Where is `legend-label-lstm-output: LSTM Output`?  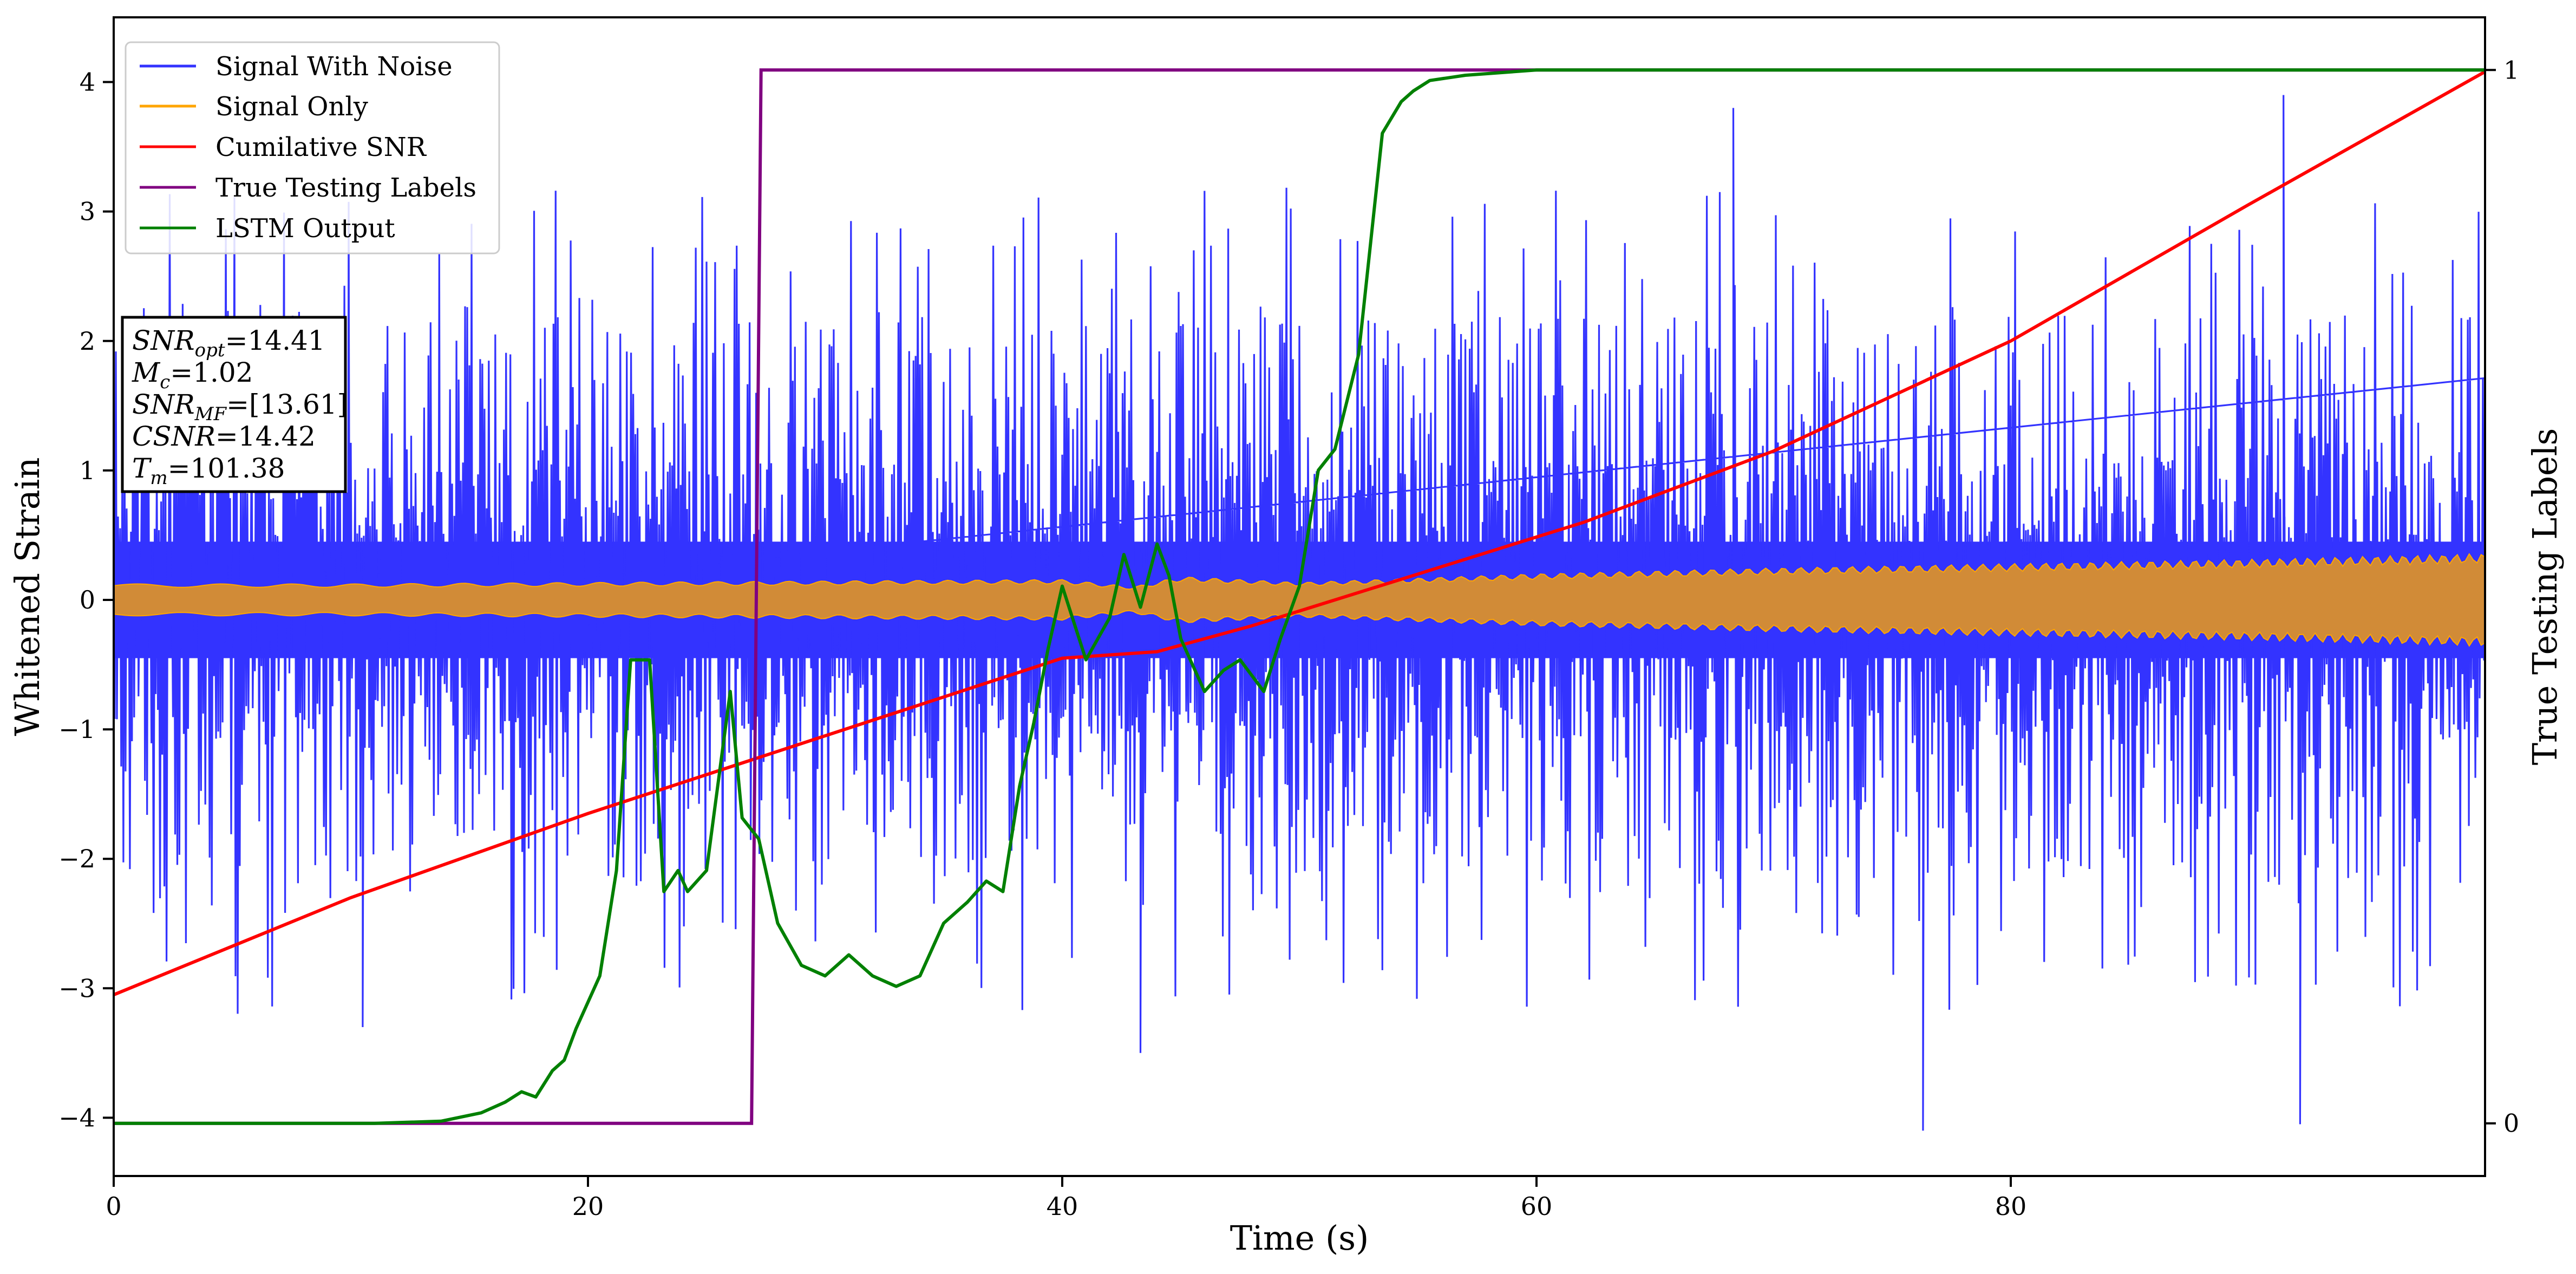 legend-label-lstm-output: LSTM Output is located at coordinates (305, 228).